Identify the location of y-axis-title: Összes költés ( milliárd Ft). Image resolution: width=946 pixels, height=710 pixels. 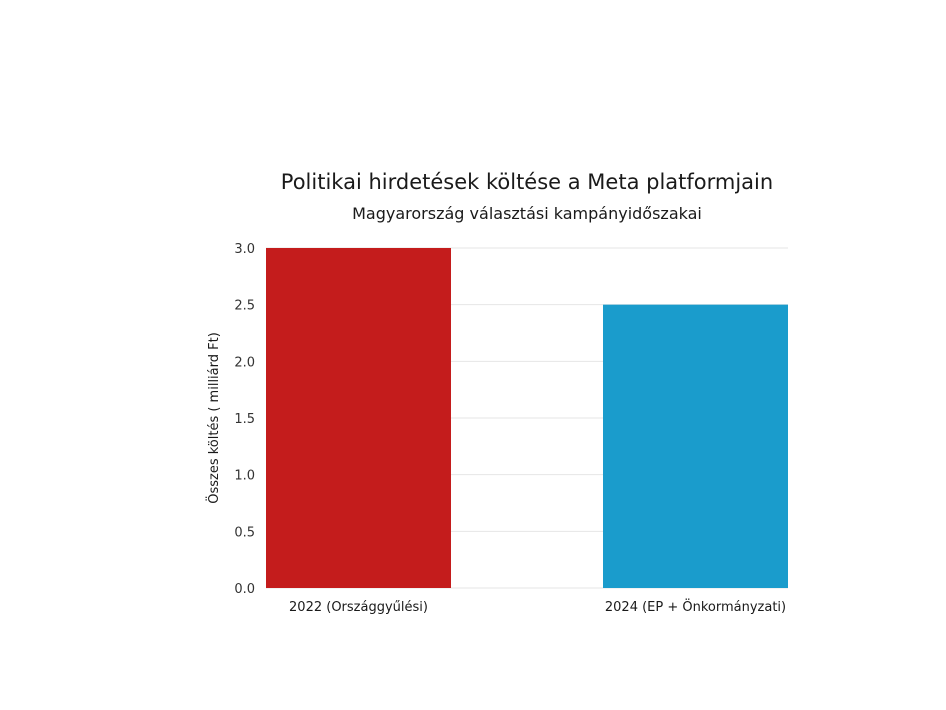
(213, 418).